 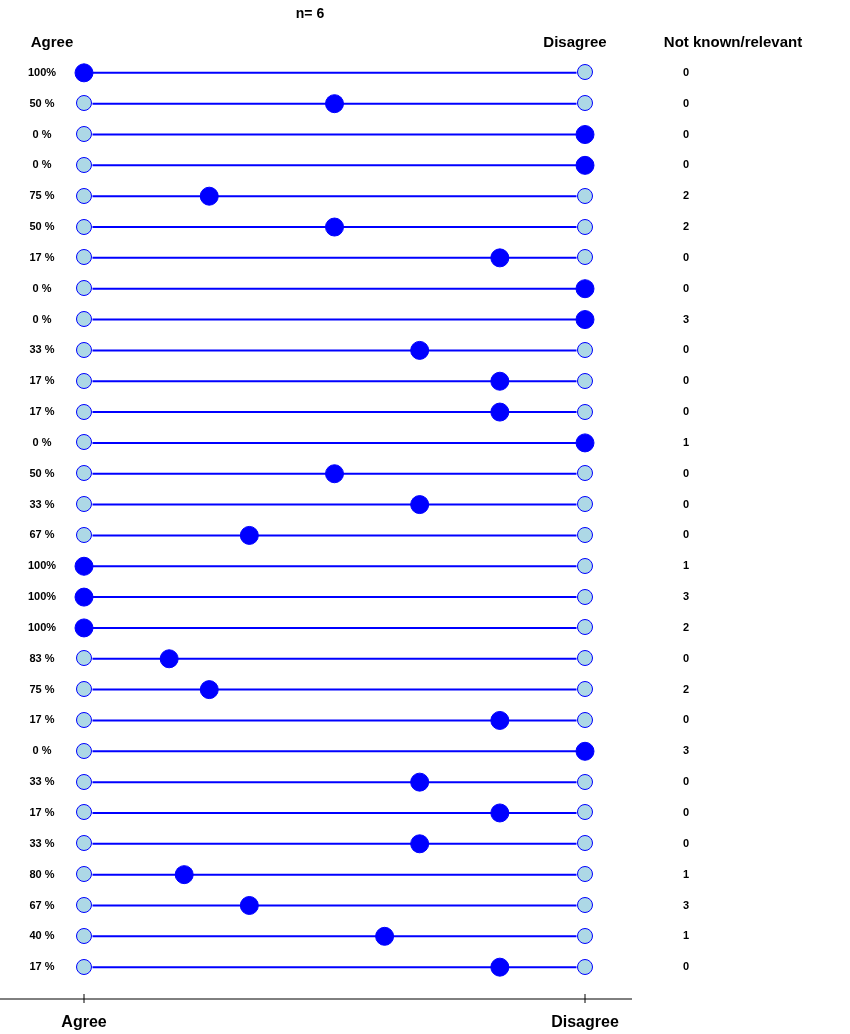 What do you see at coordinates (42, 935) in the screenshot?
I see `y-tick-label: 40 %` at bounding box center [42, 935].